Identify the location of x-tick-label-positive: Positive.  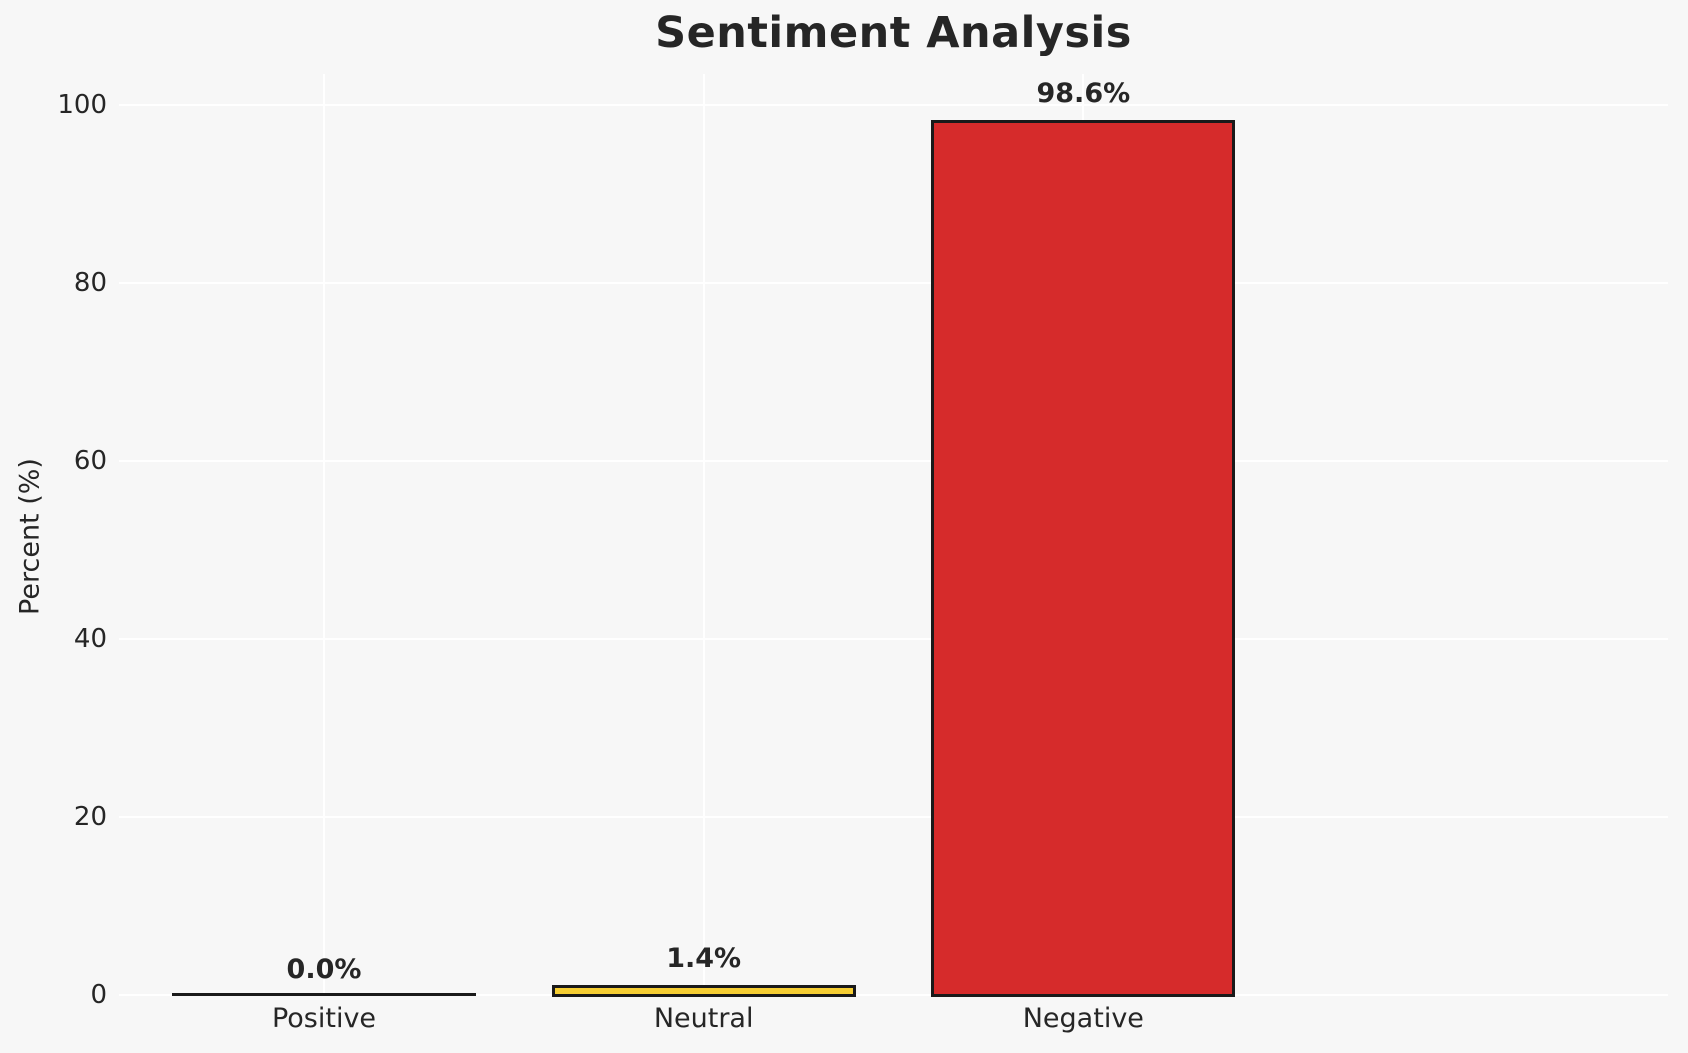
(324, 1018).